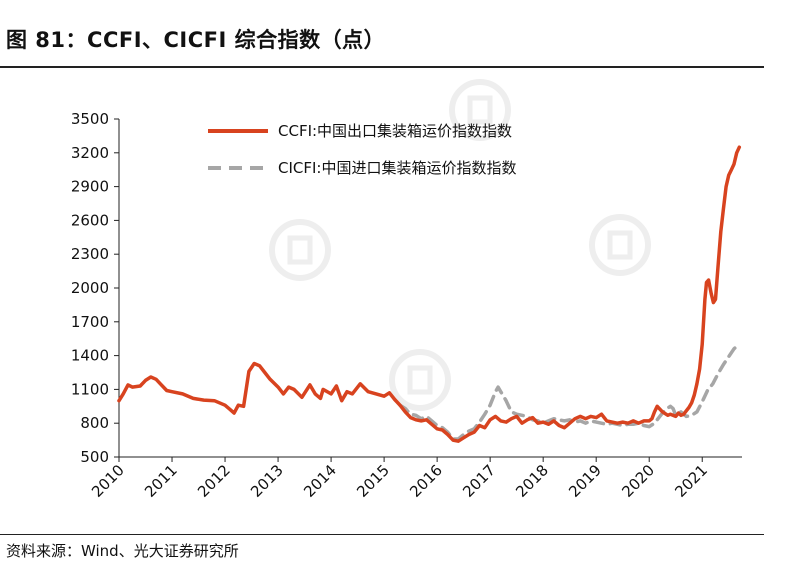  I want to click on x-tick-label: 2010, so click(108, 481).